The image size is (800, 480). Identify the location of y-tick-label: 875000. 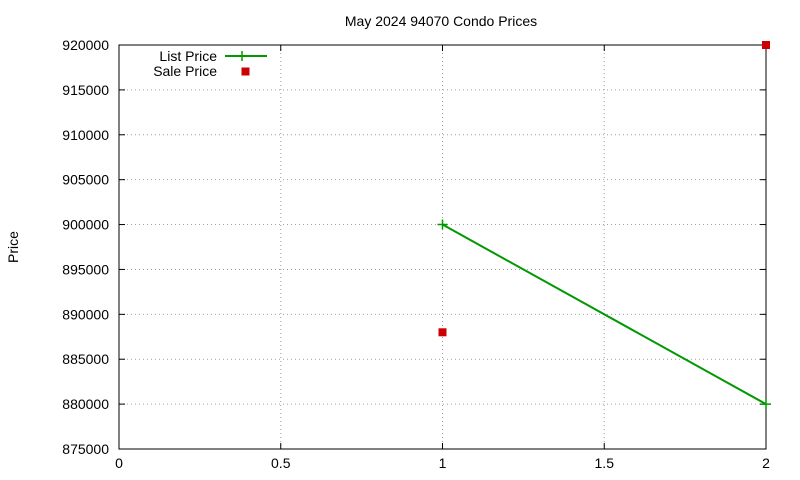
(85, 449).